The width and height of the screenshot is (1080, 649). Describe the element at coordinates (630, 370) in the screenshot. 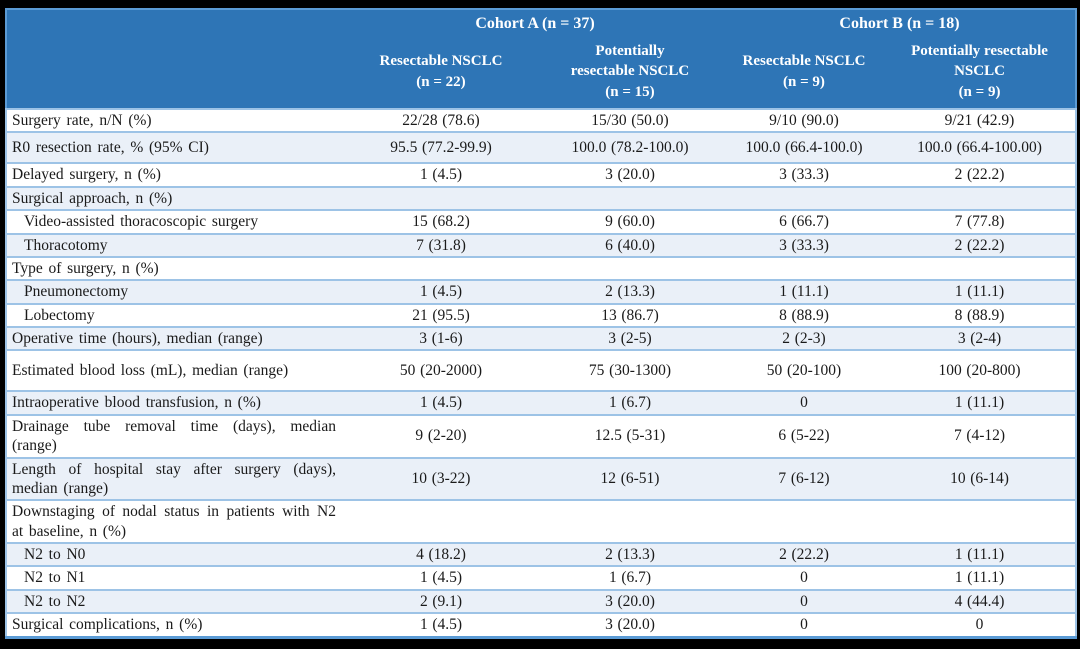

I see `cell-value: 75 (30-1300)` at that location.